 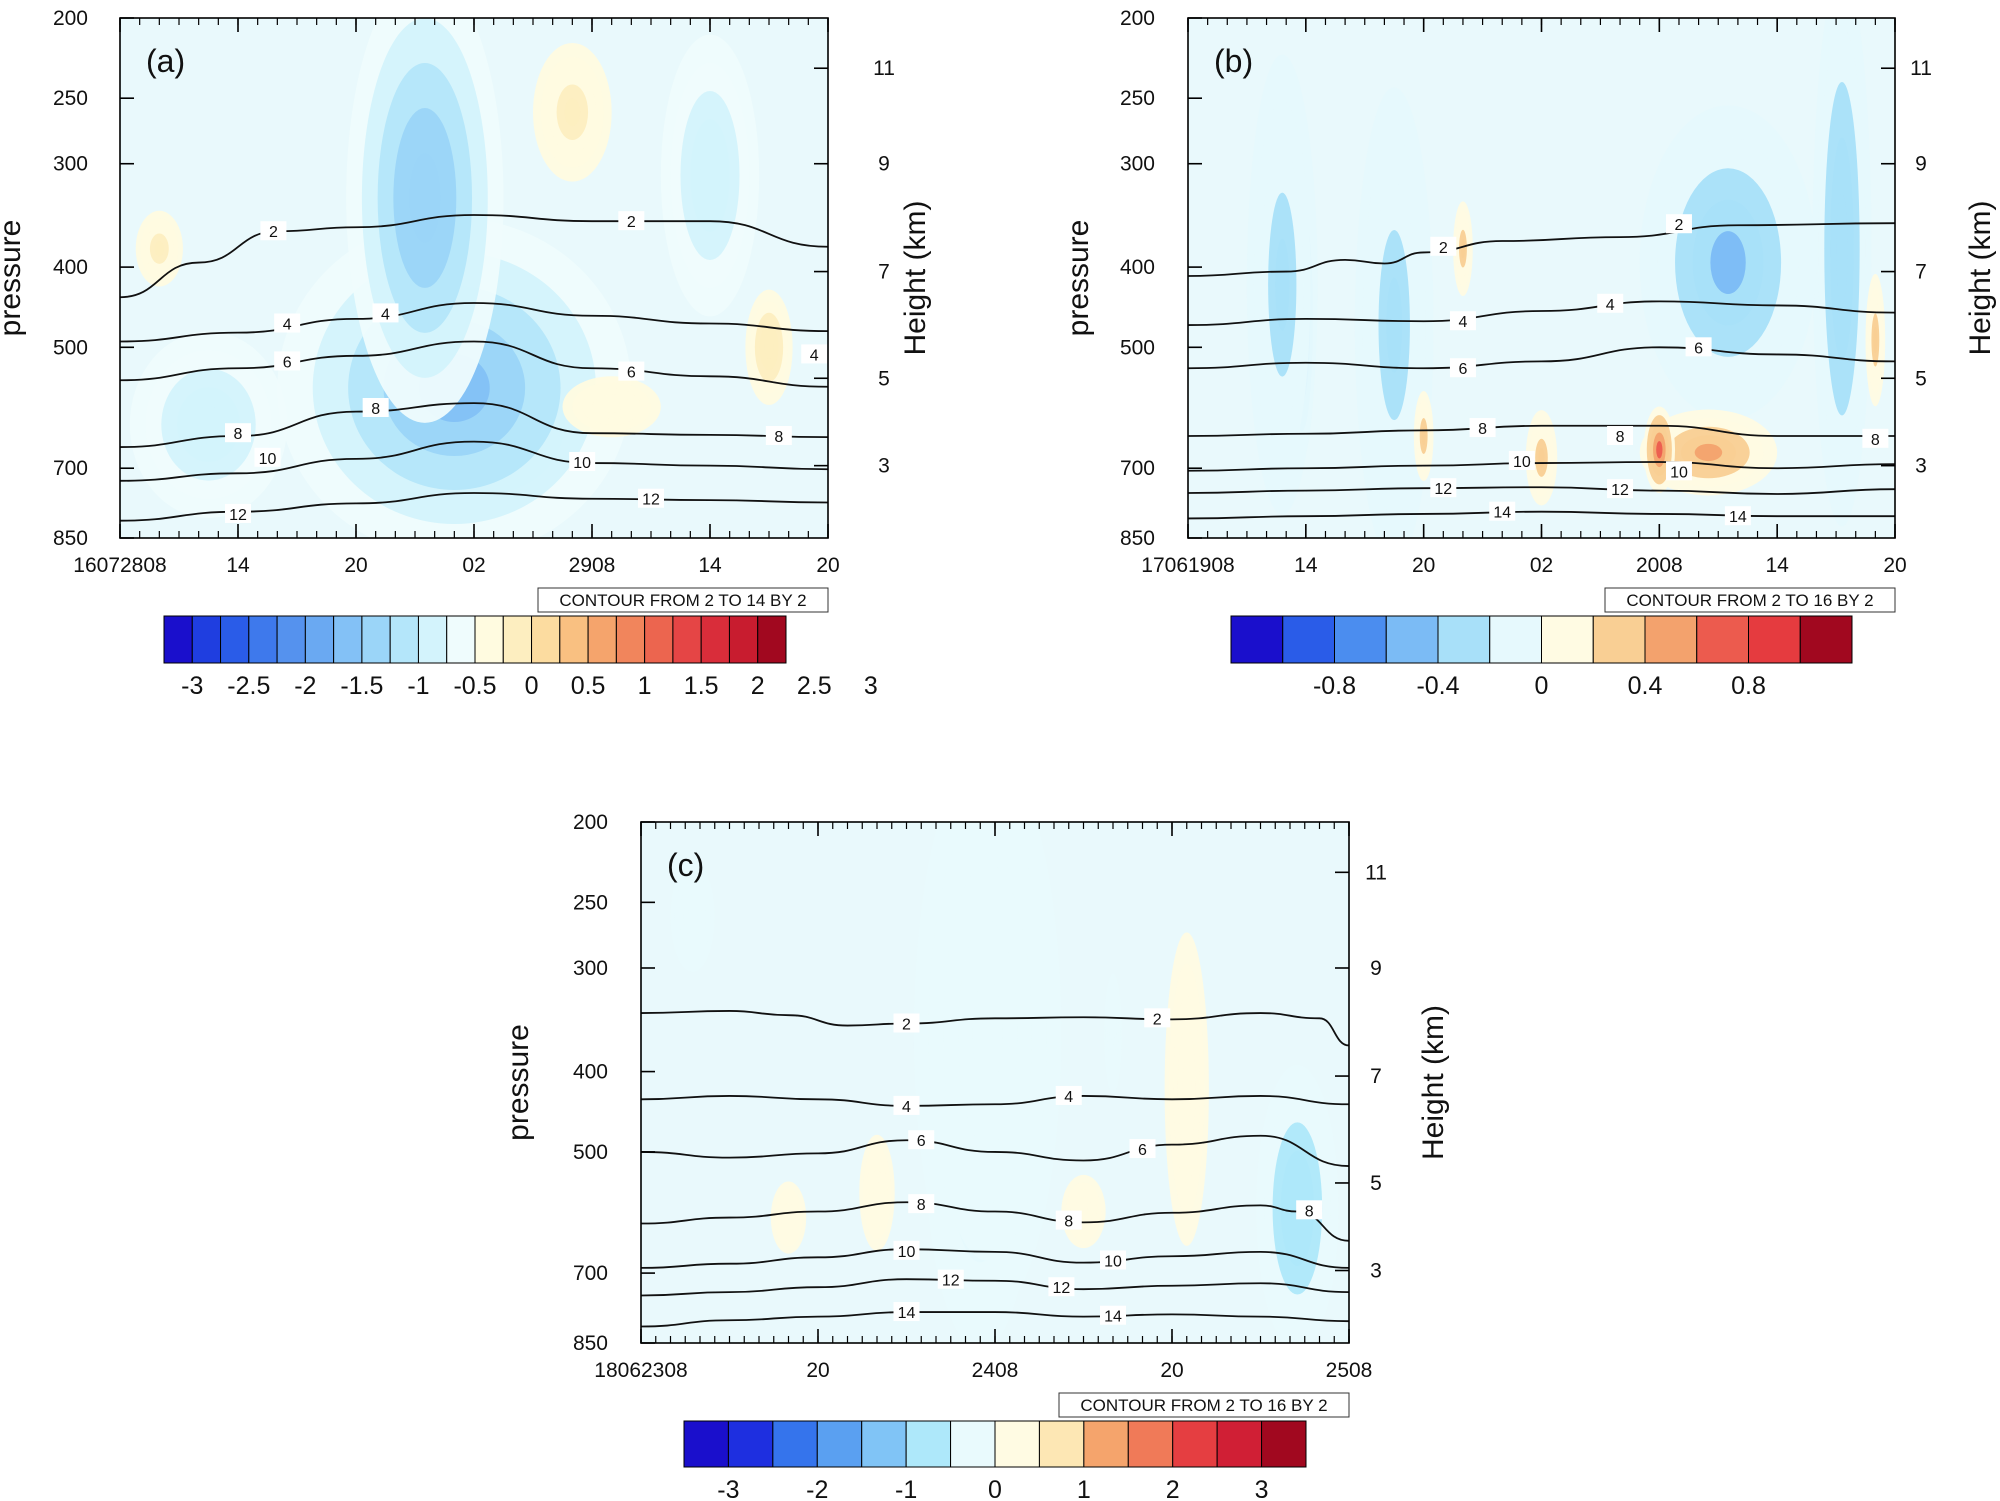 What do you see at coordinates (1921, 466) in the screenshot?
I see `height-tick-label: 3` at bounding box center [1921, 466].